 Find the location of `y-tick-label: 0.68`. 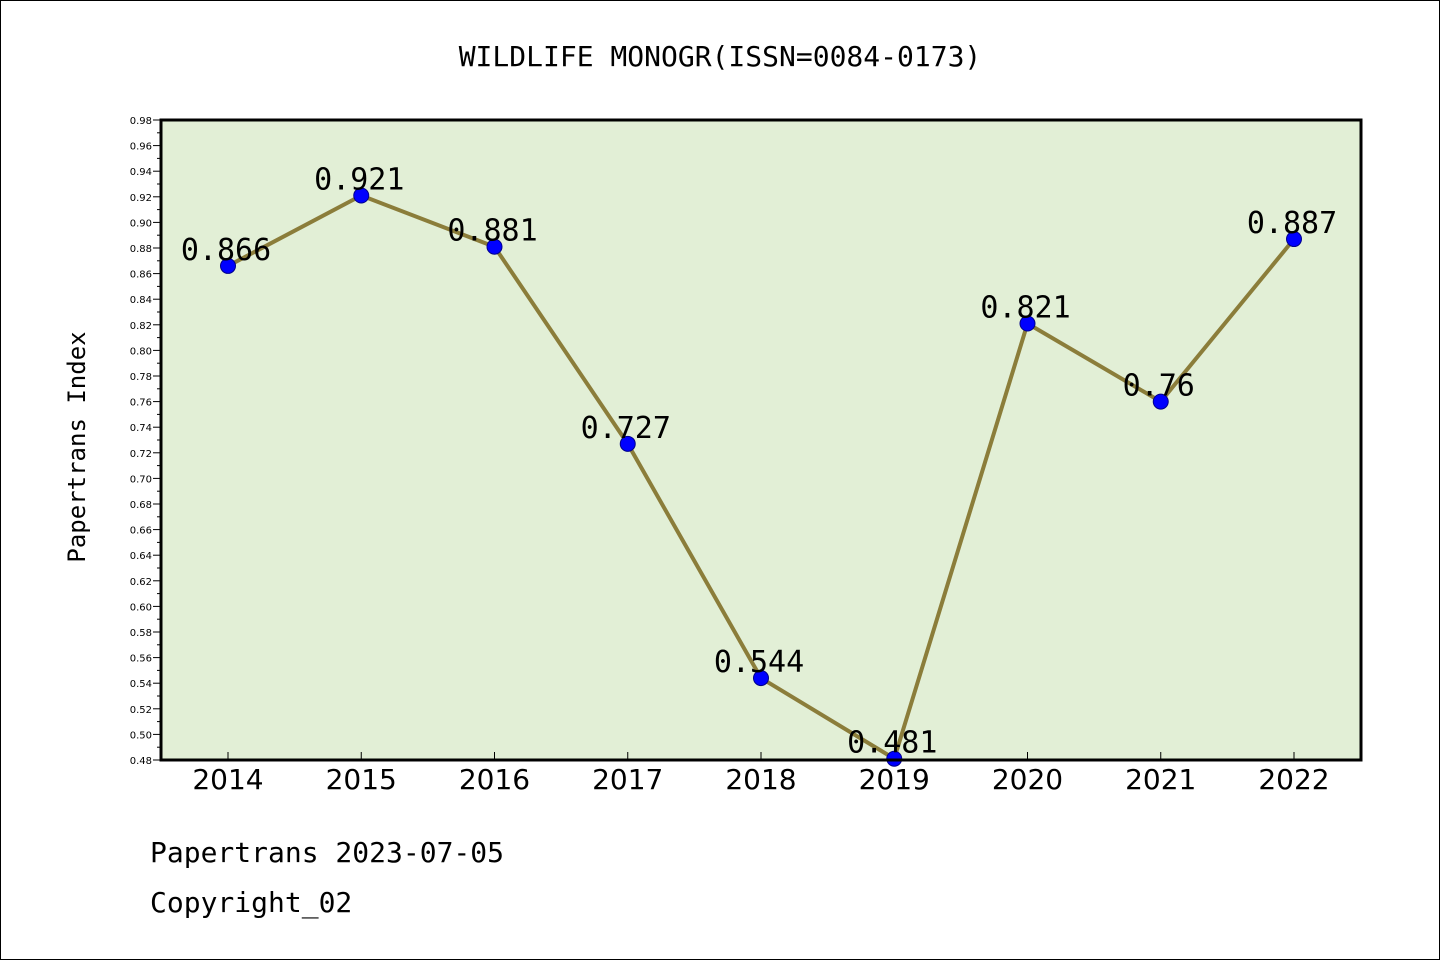

y-tick-label: 0.68 is located at coordinates (141, 505).